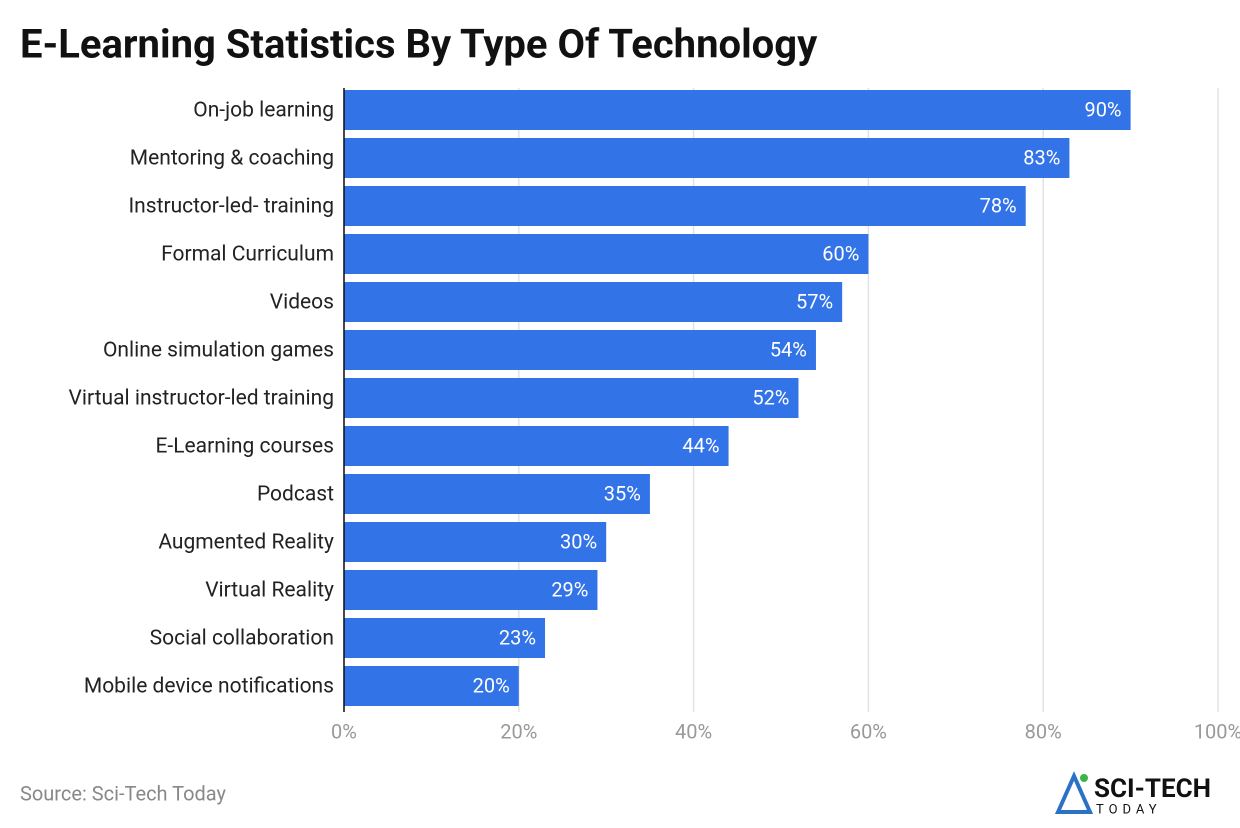 This screenshot has width=1240, height=828. Describe the element at coordinates (201, 399) in the screenshot. I see `y-tick-label: Virtual instructor-led training` at that location.